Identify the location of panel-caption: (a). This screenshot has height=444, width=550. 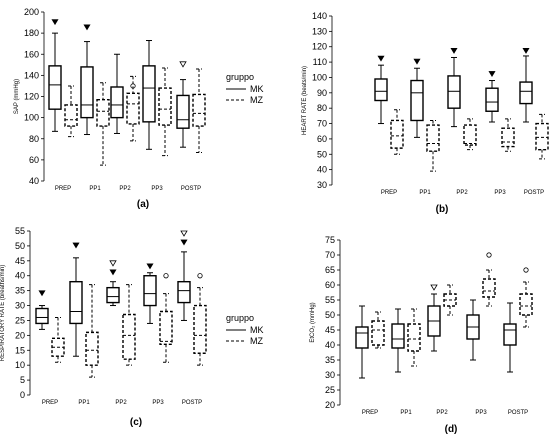
(143, 204).